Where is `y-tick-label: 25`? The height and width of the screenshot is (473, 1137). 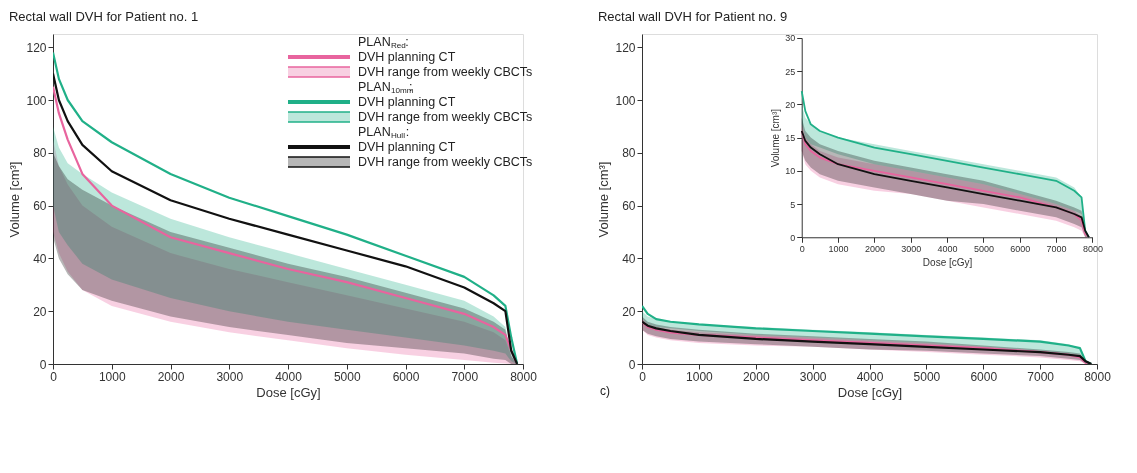
y-tick-label: 25 is located at coordinates (790, 71).